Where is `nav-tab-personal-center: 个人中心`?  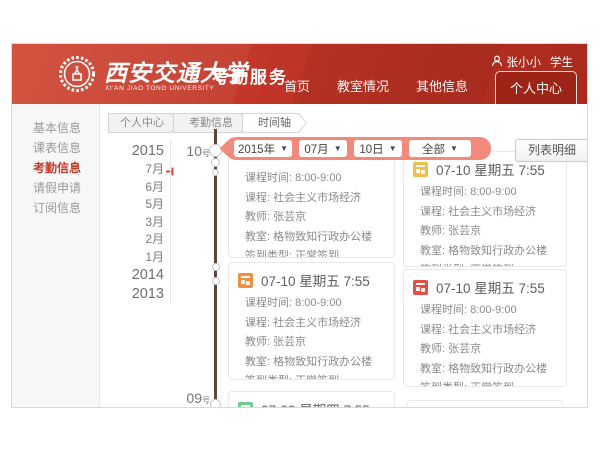
nav-tab-personal-center: 个人中心 is located at coordinates (535, 87).